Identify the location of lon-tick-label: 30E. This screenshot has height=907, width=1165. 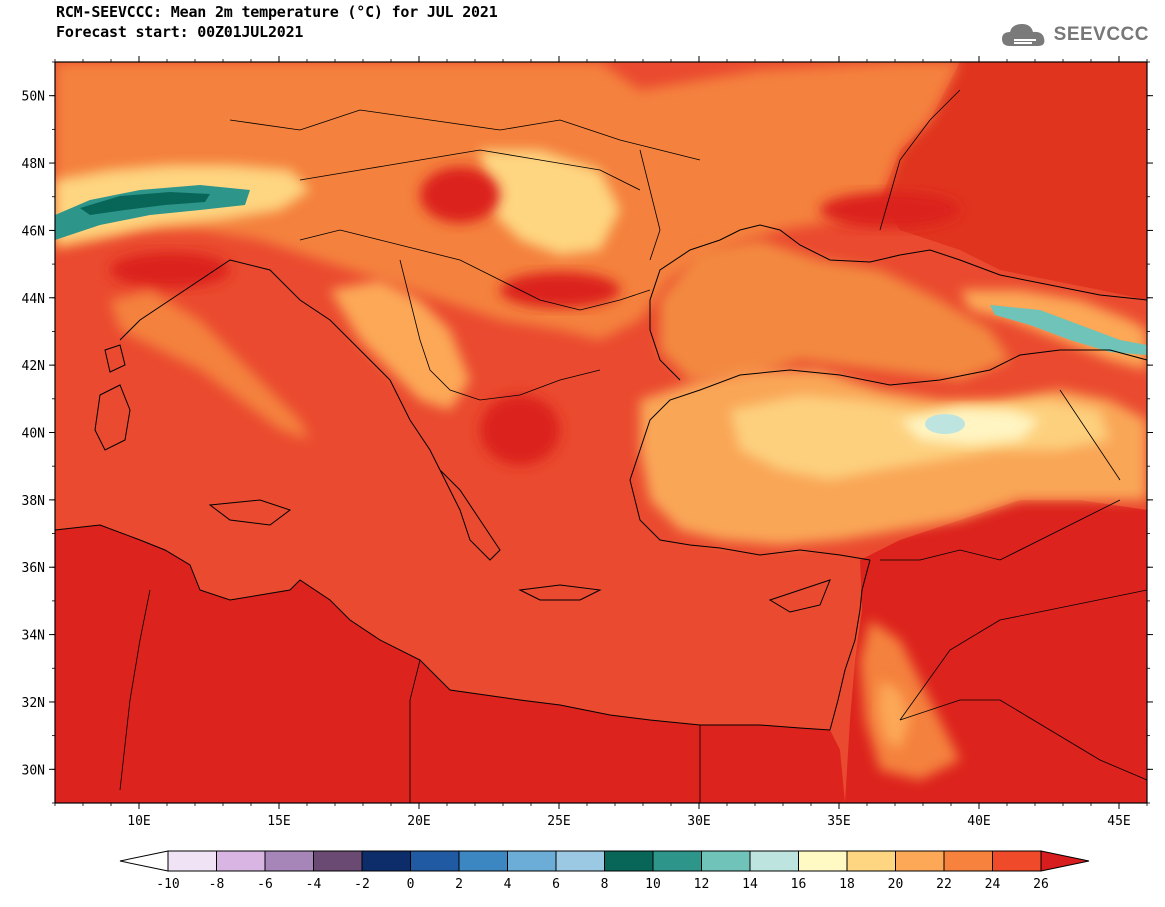
(698, 821).